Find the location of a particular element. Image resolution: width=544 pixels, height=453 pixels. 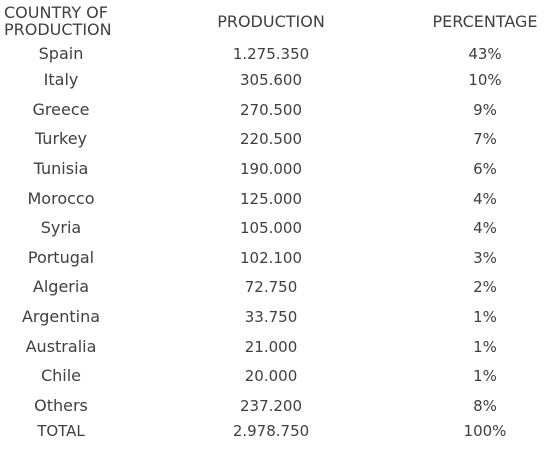

production-cell: 72.750 is located at coordinates (271, 287).